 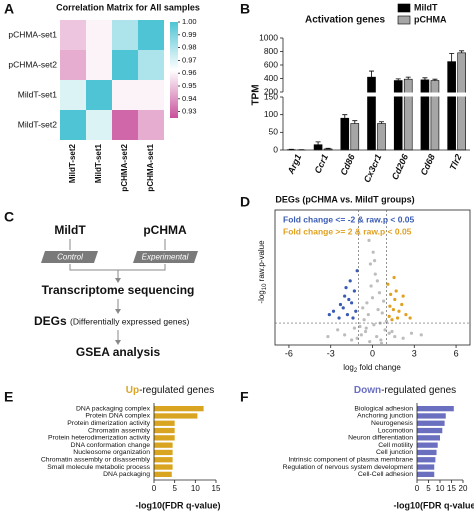 I want to click on colorbar-label: 0.93, so click(x=189, y=111).